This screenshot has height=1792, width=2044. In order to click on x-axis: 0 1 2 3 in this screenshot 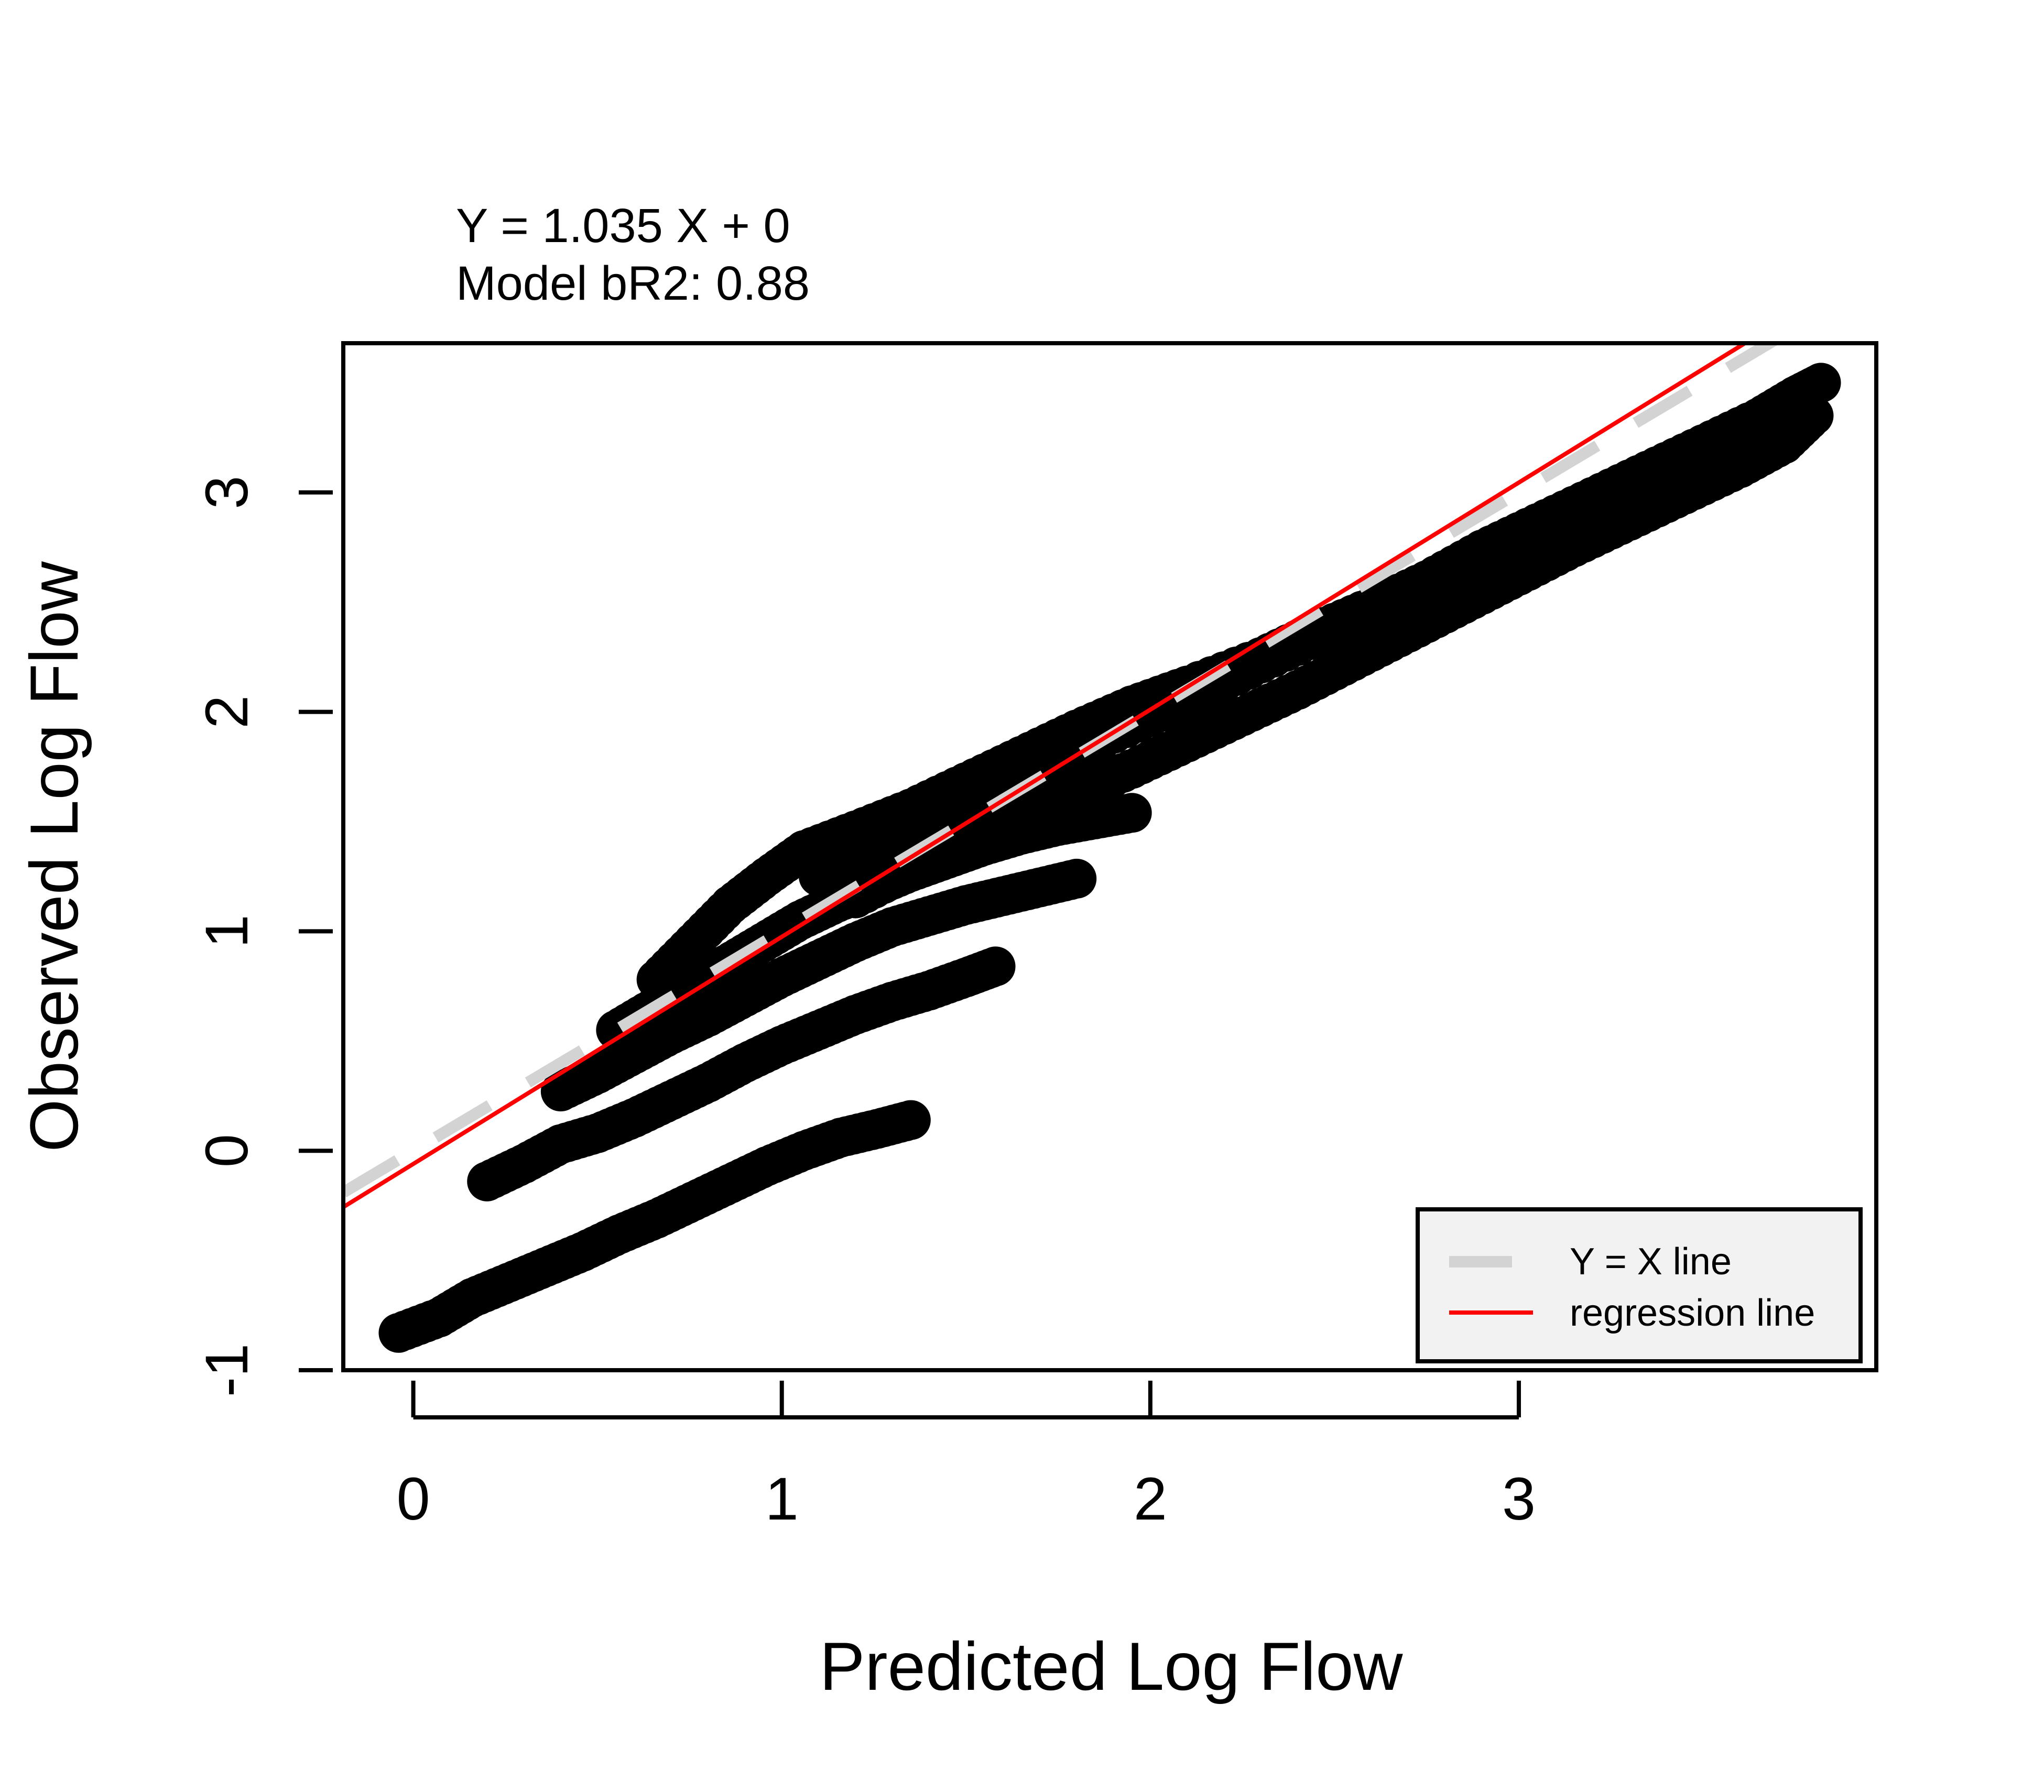, I will do `click(966, 1457)`.